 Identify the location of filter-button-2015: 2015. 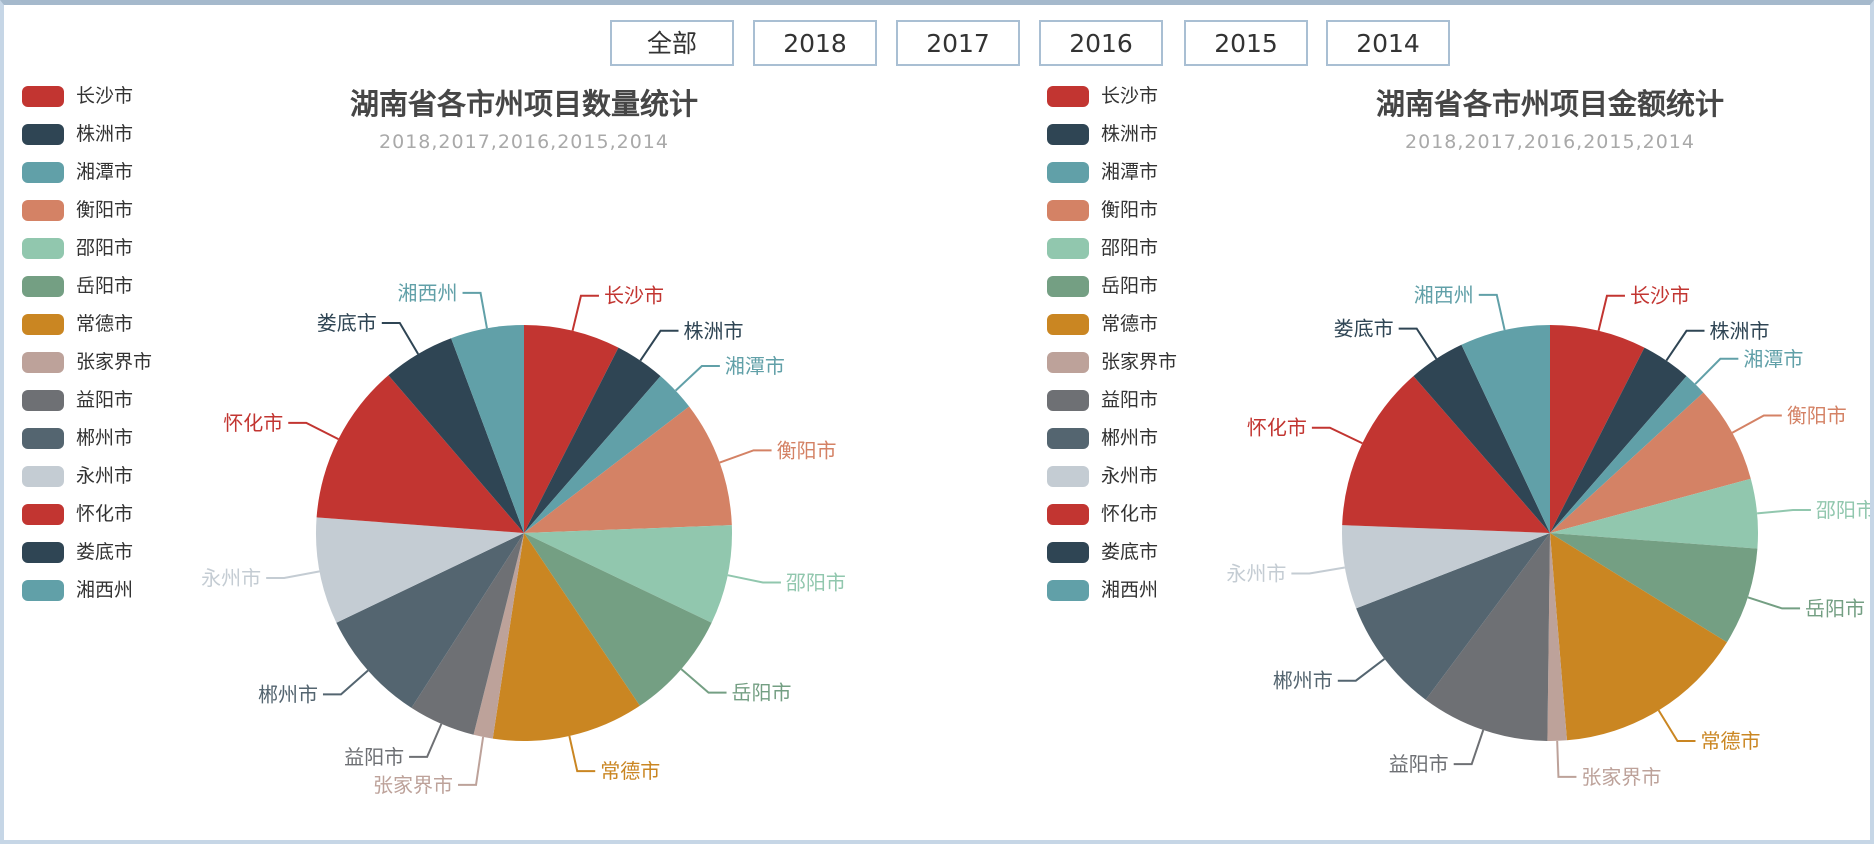
(1246, 43).